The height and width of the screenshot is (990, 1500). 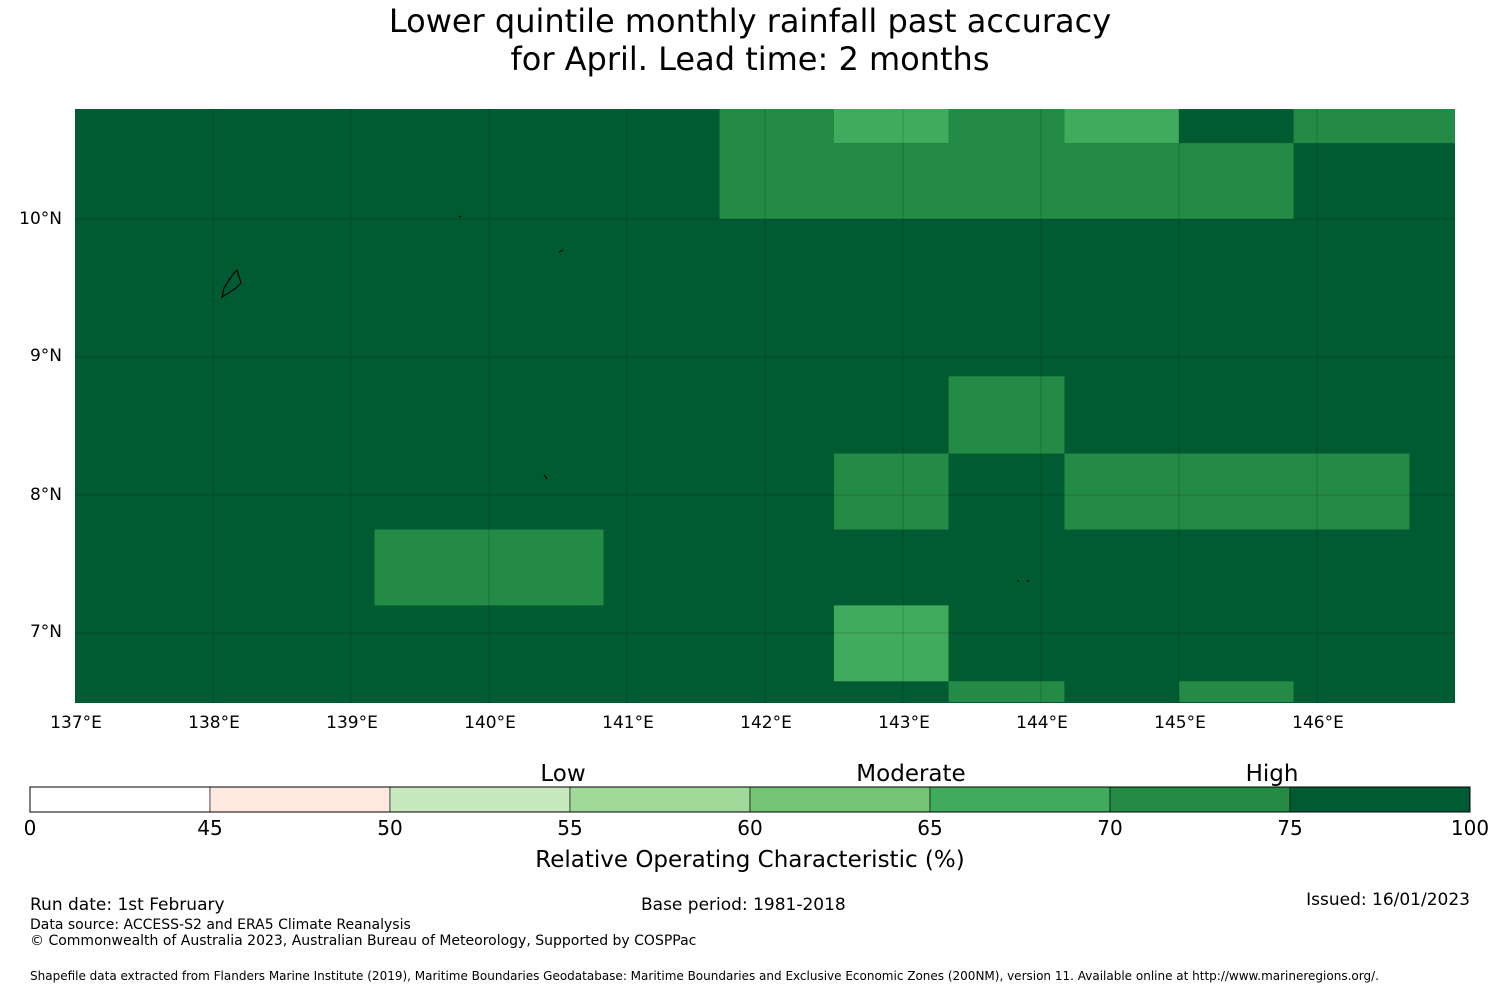 What do you see at coordinates (45, 495) in the screenshot?
I see `lat-label-8n: 8°N` at bounding box center [45, 495].